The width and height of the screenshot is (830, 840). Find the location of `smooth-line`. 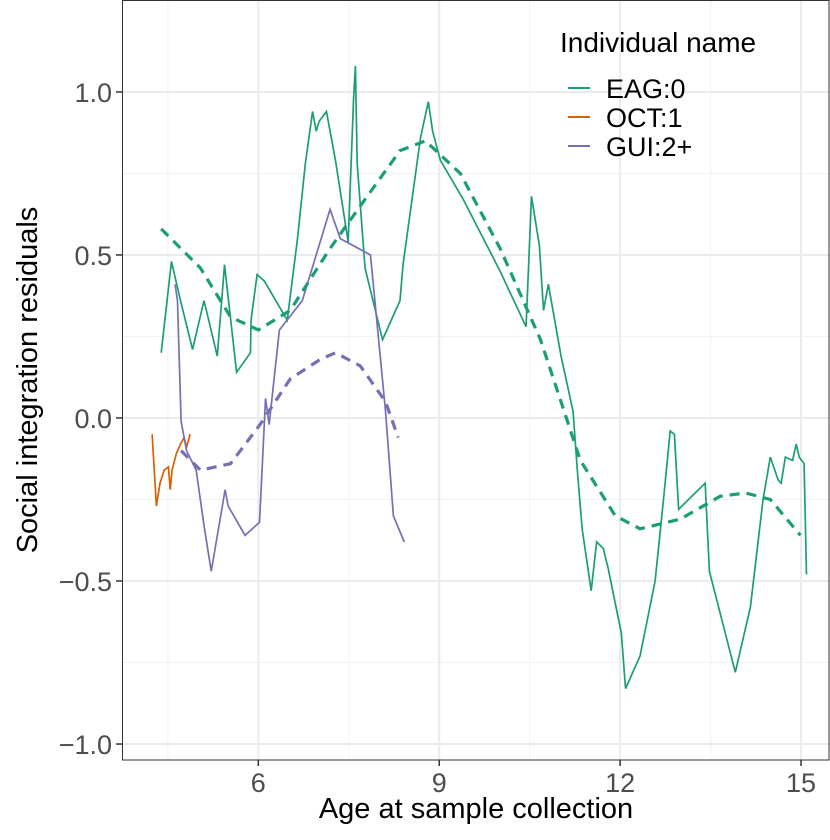

smooth-line is located at coordinates (289, 411).